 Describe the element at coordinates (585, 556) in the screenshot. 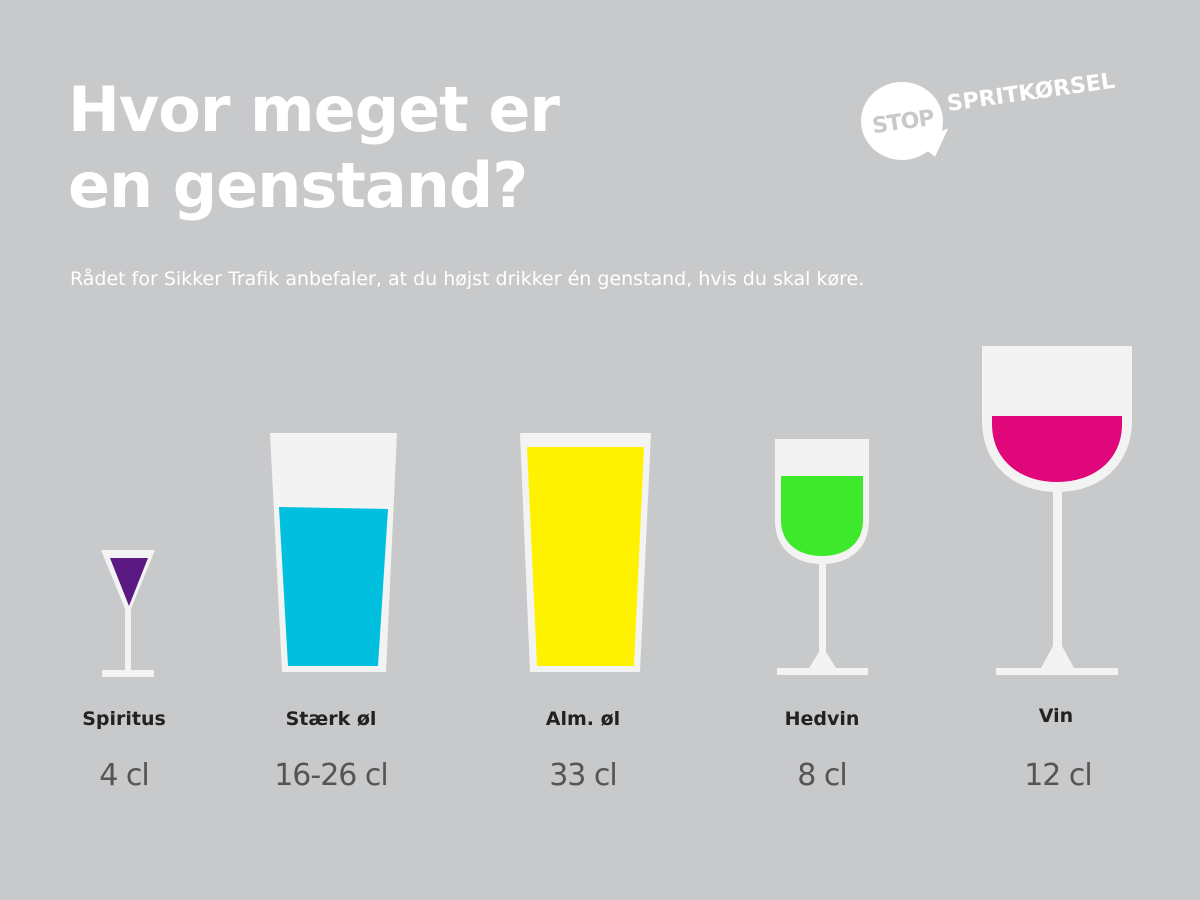

I see `alm-ol-liquid` at that location.